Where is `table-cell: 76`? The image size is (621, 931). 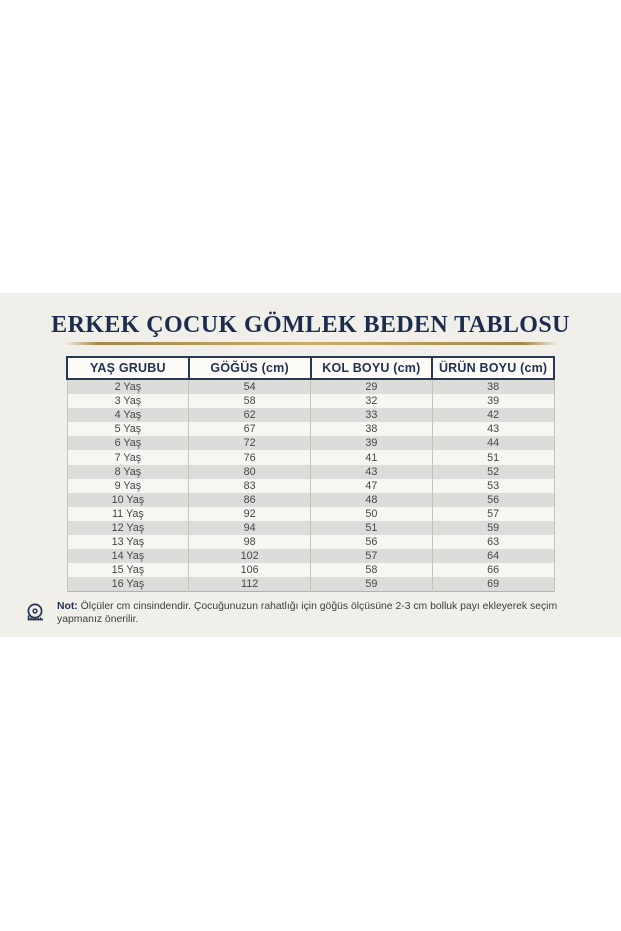 table-cell: 76 is located at coordinates (249, 457).